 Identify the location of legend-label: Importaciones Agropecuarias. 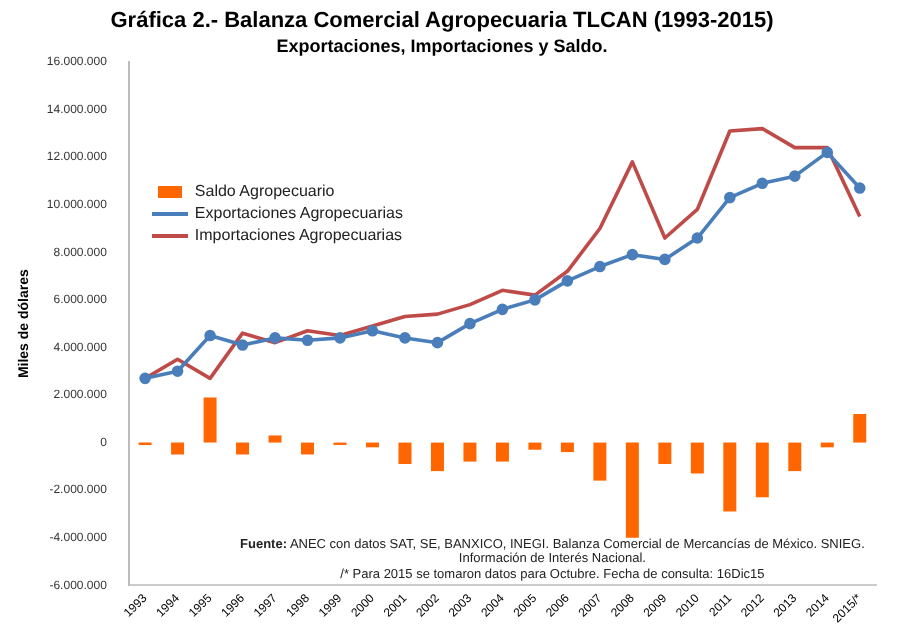
(298, 235).